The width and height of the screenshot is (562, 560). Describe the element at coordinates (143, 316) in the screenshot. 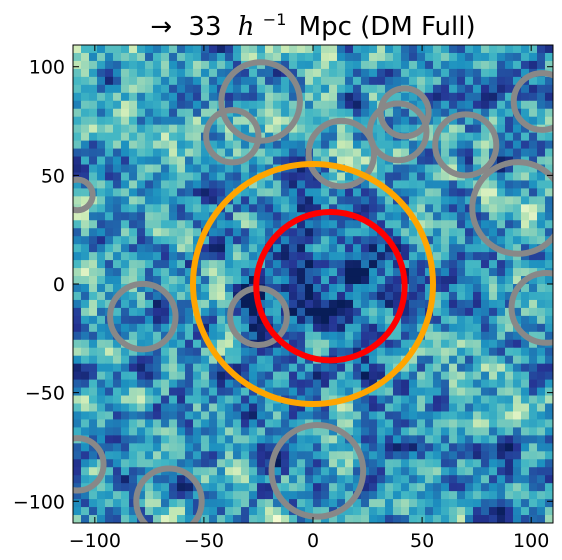

I see `void-circle` at that location.